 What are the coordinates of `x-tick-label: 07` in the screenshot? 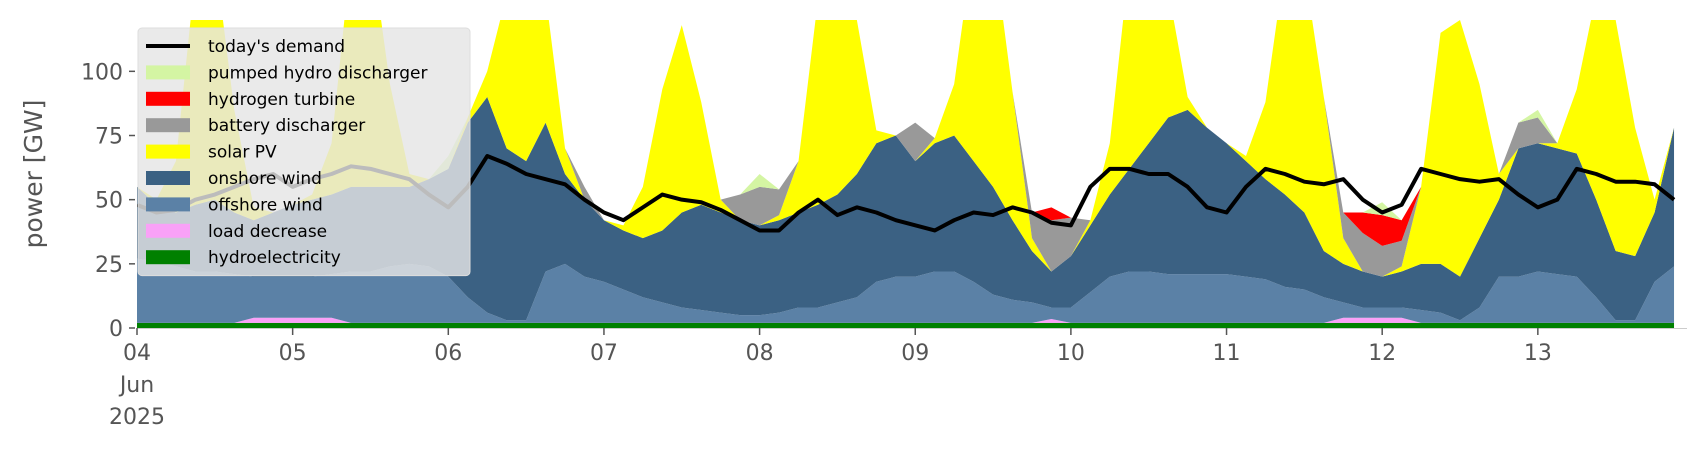 It's located at (604, 353).